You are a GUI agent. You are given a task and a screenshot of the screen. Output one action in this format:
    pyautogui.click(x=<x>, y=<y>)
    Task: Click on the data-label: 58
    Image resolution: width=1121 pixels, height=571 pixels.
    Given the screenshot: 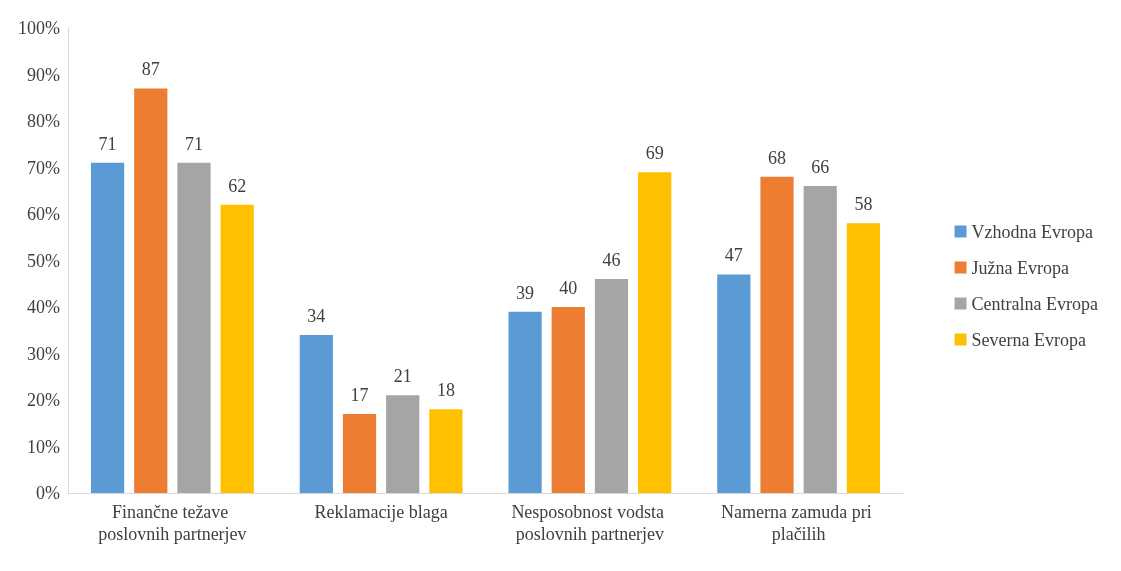 What is the action you would take?
    pyautogui.click(x=863, y=204)
    